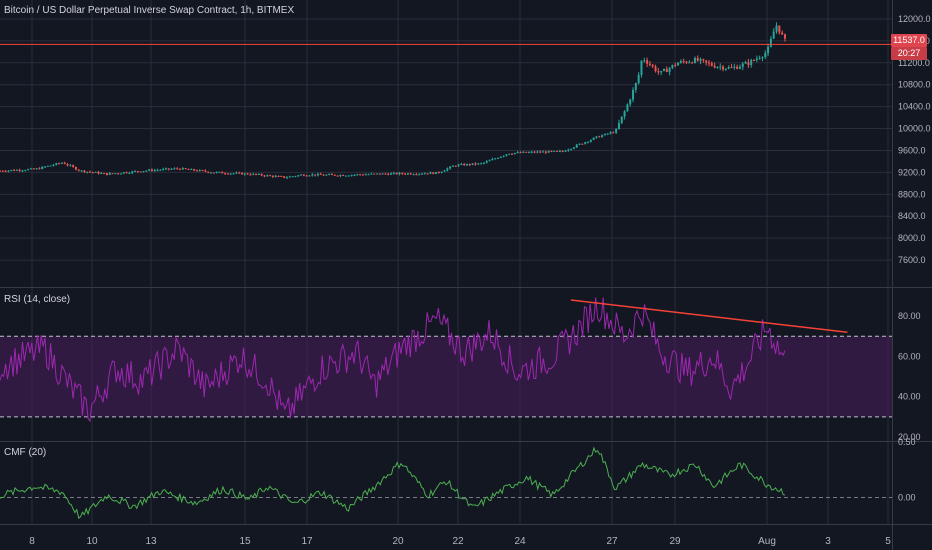 This screenshot has width=932, height=550. Describe the element at coordinates (245, 541) in the screenshot. I see `time-tick-label: 15` at that location.